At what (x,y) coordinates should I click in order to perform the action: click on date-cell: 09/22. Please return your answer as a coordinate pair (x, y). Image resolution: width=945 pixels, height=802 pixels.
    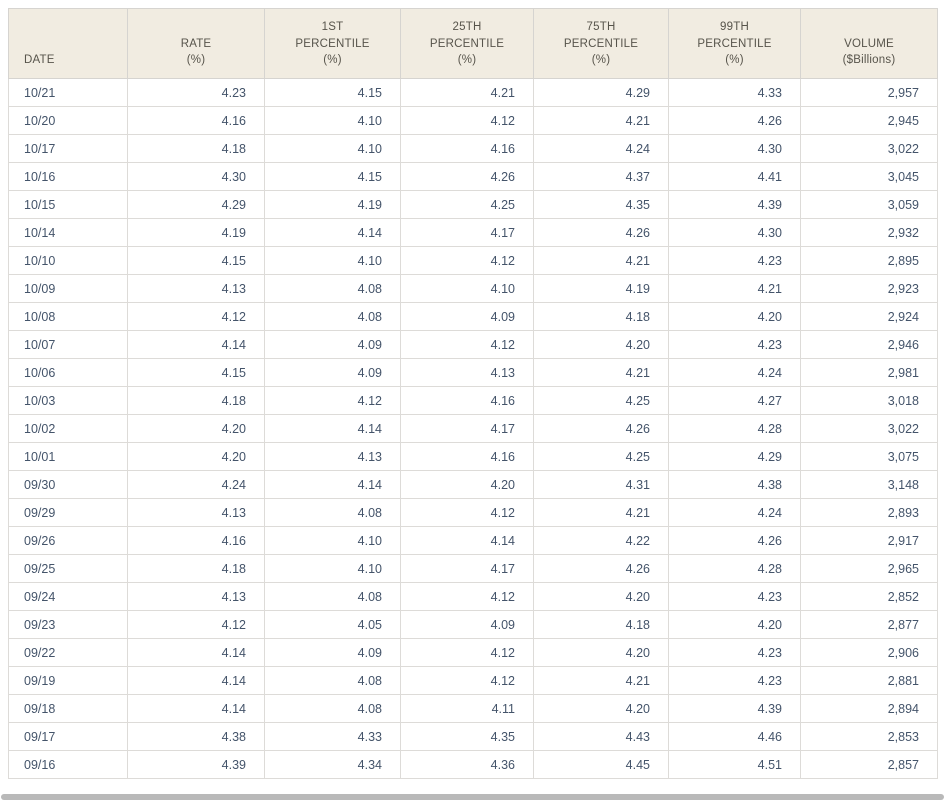
    Looking at the image, I should click on (68, 653).